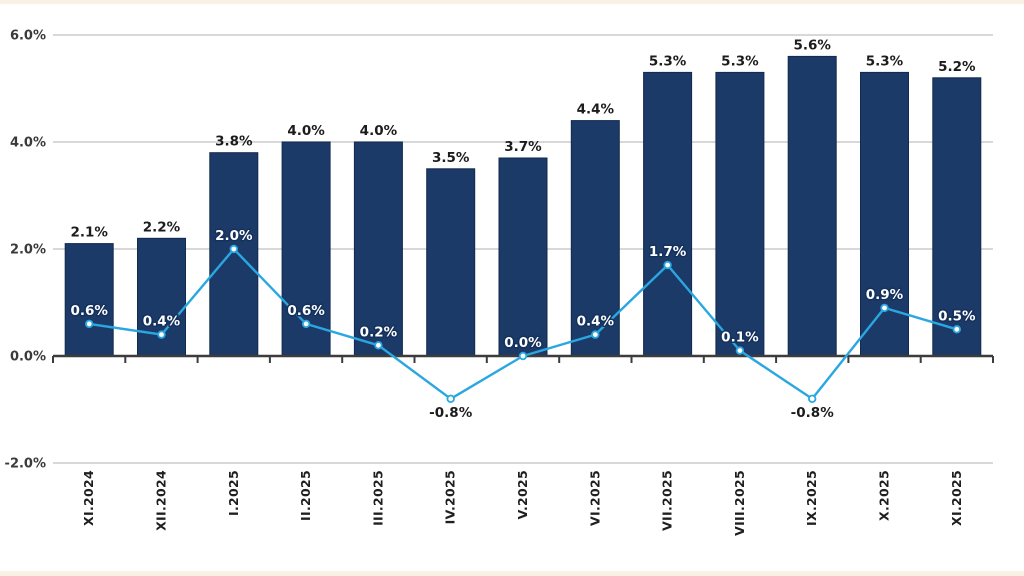  I want to click on line-value-label: 0.2%, so click(379, 332).